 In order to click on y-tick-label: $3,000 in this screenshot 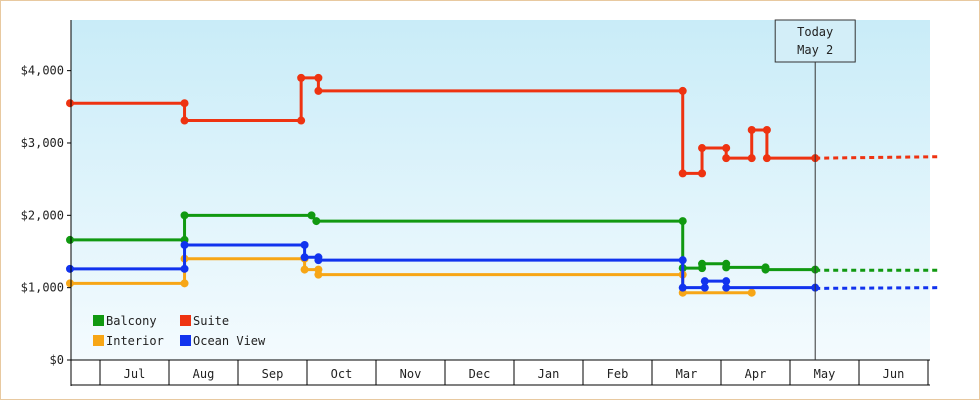, I will do `click(42, 143)`.